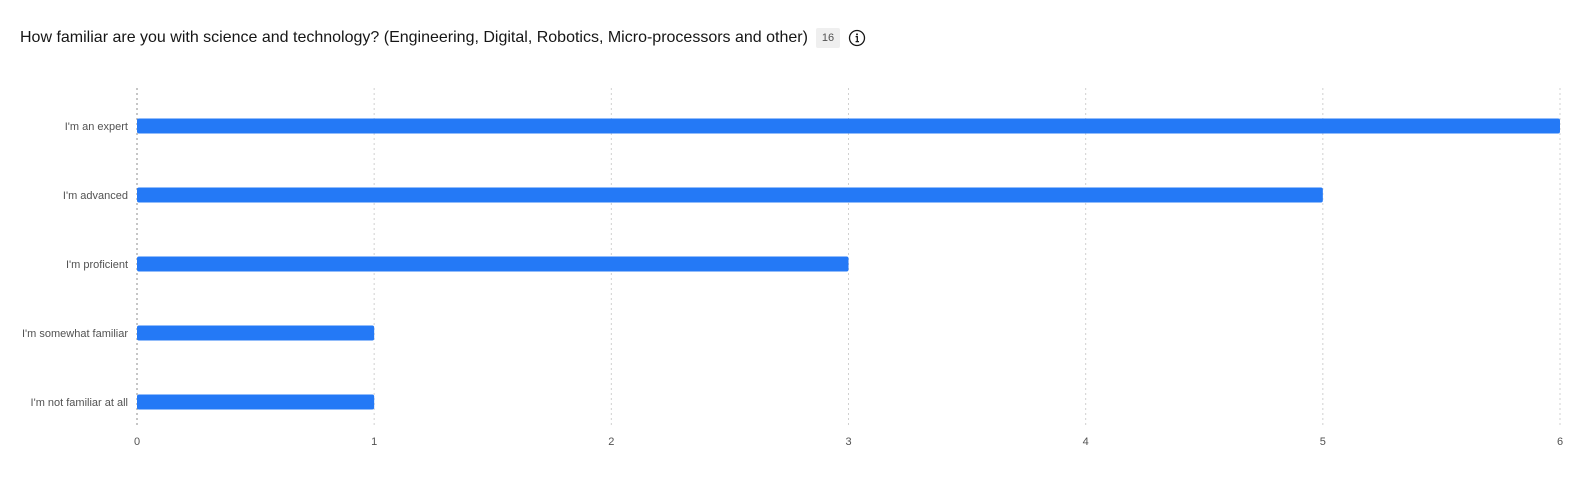 Image resolution: width=1593 pixels, height=480 pixels. I want to click on x-axis-tick-labels: 0 1 2 3 4 5 6, so click(848, 442).